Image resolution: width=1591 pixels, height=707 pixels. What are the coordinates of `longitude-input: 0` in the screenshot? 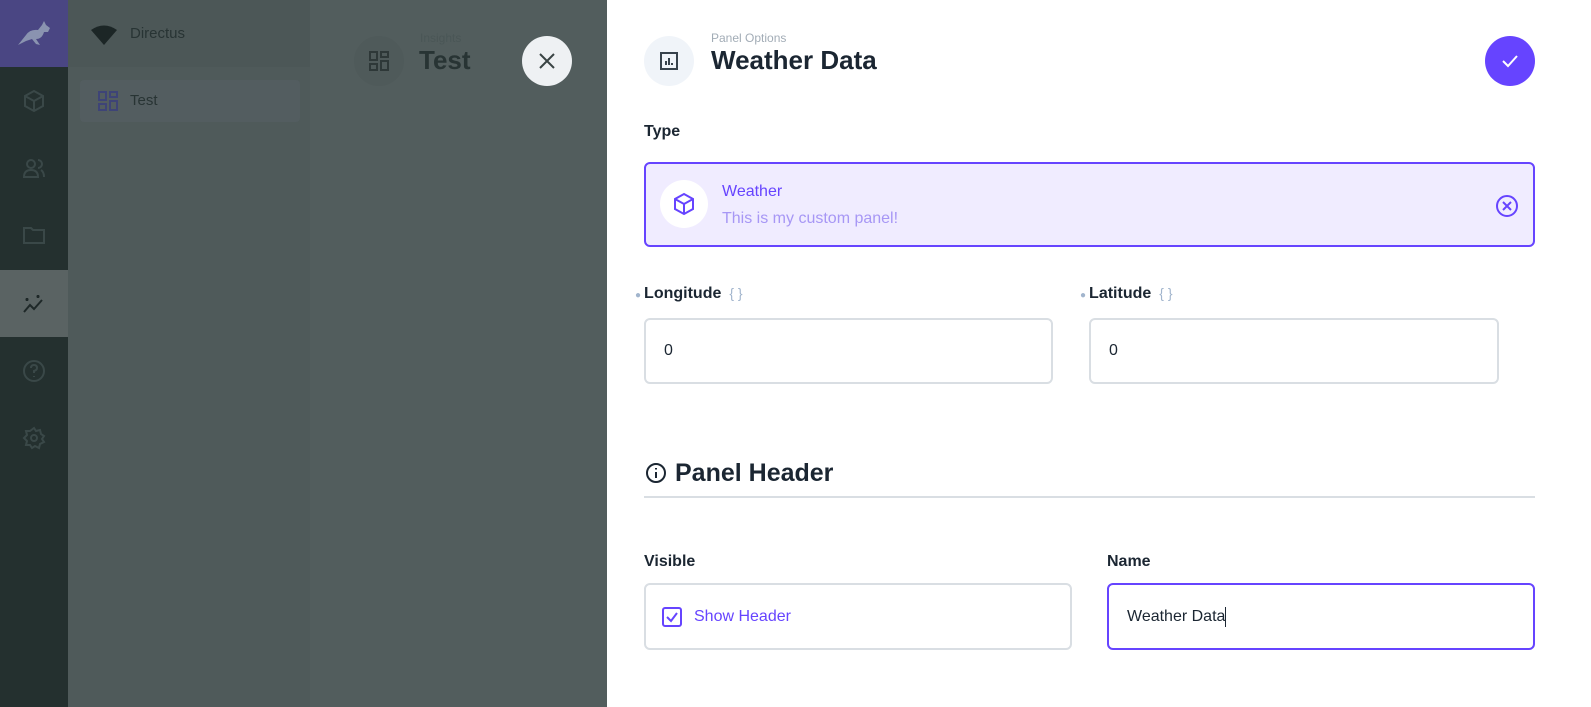 It's located at (848, 351).